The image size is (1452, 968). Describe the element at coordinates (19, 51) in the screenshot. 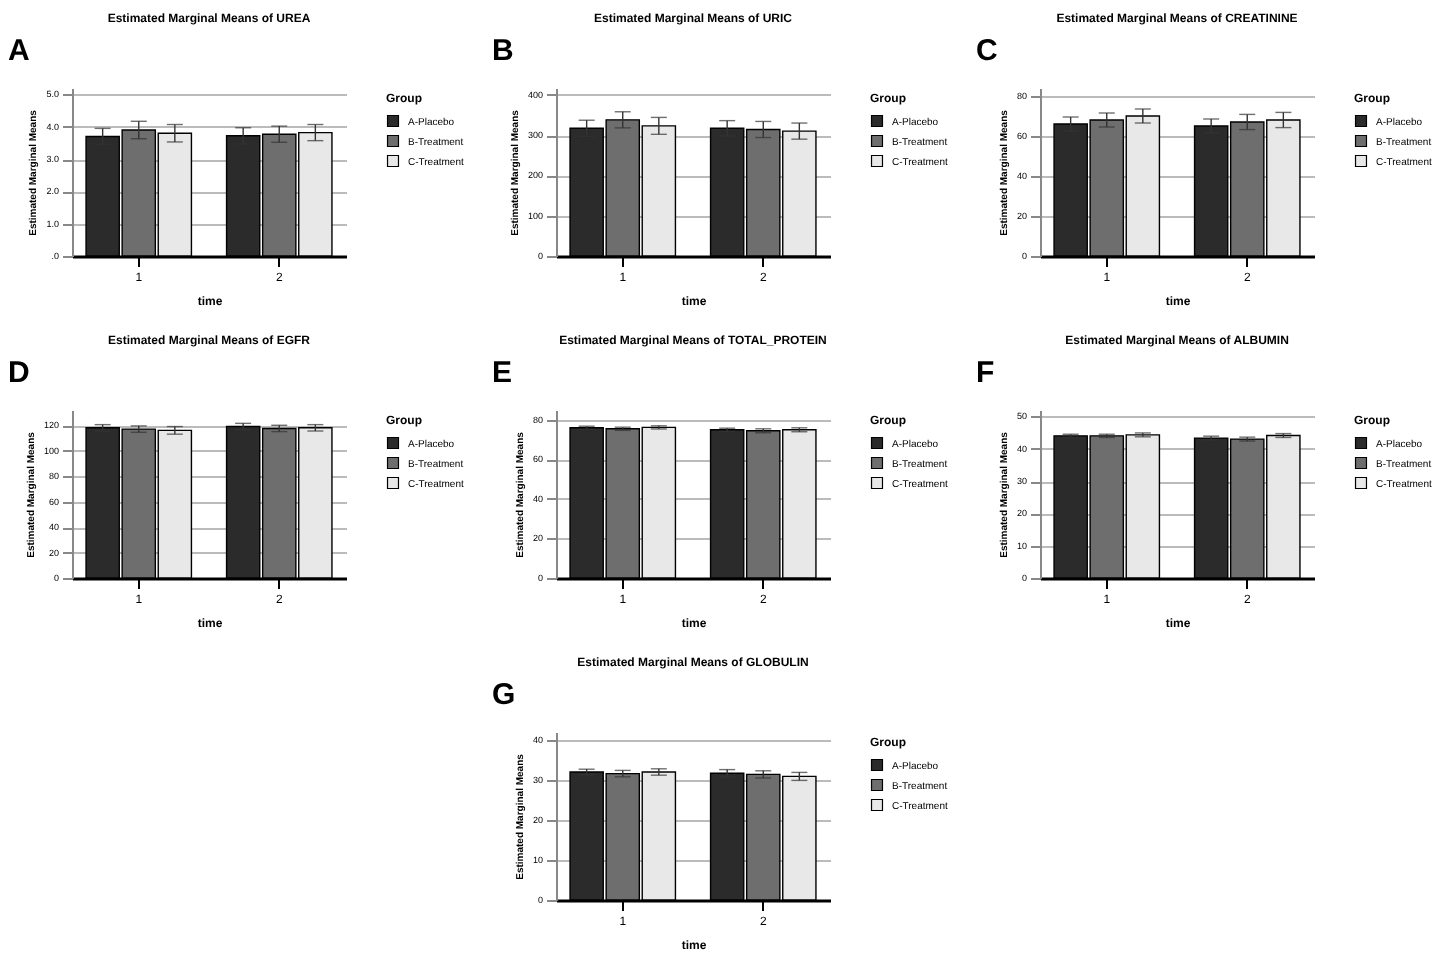

I see `text: A` at that location.